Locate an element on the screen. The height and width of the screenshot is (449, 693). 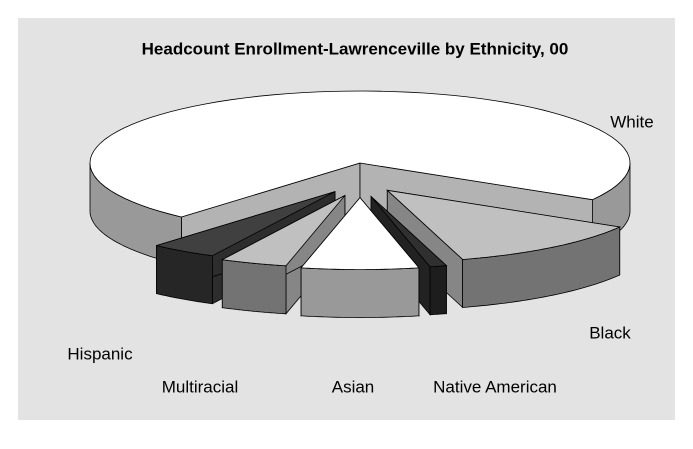
slice-label: Asian is located at coordinates (353, 386).